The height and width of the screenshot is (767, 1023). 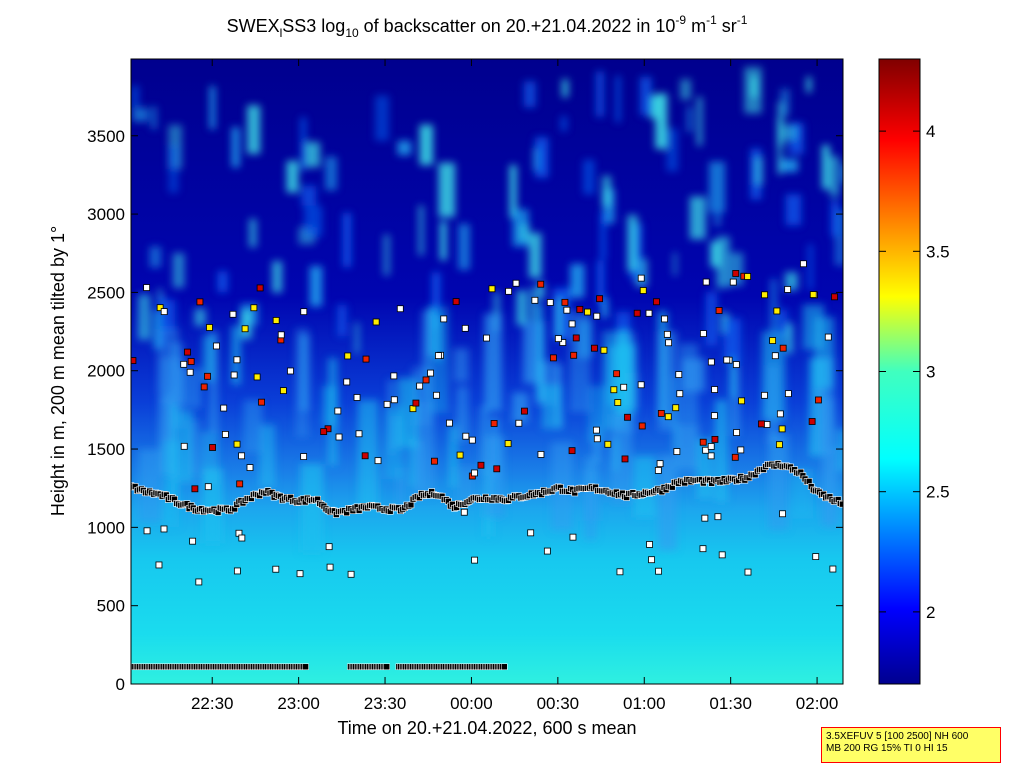 What do you see at coordinates (930, 372) in the screenshot?
I see `colorbar-tick-label: 3` at bounding box center [930, 372].